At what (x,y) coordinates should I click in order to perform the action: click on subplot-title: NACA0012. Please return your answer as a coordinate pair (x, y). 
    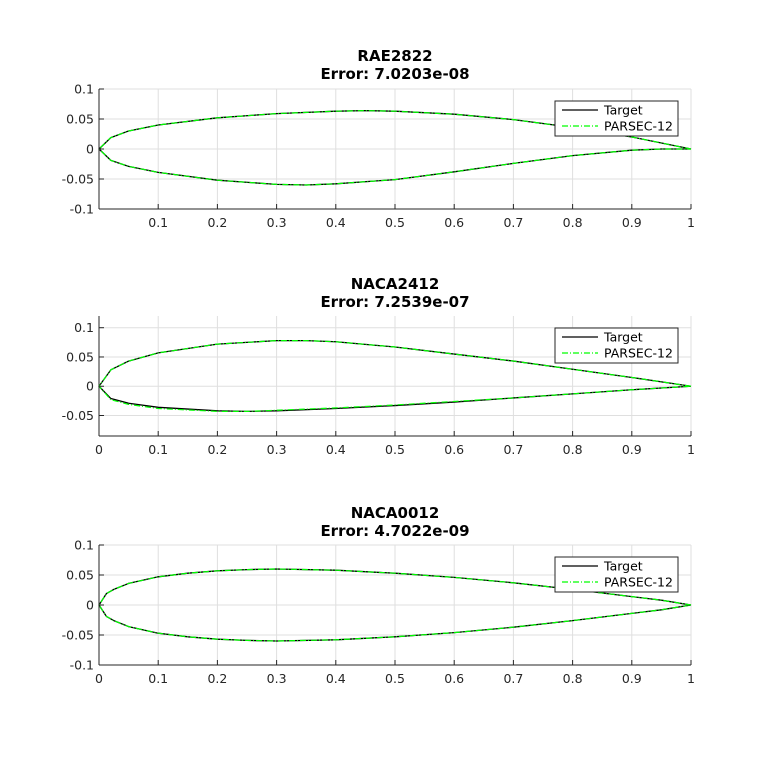
    Looking at the image, I should click on (395, 513).